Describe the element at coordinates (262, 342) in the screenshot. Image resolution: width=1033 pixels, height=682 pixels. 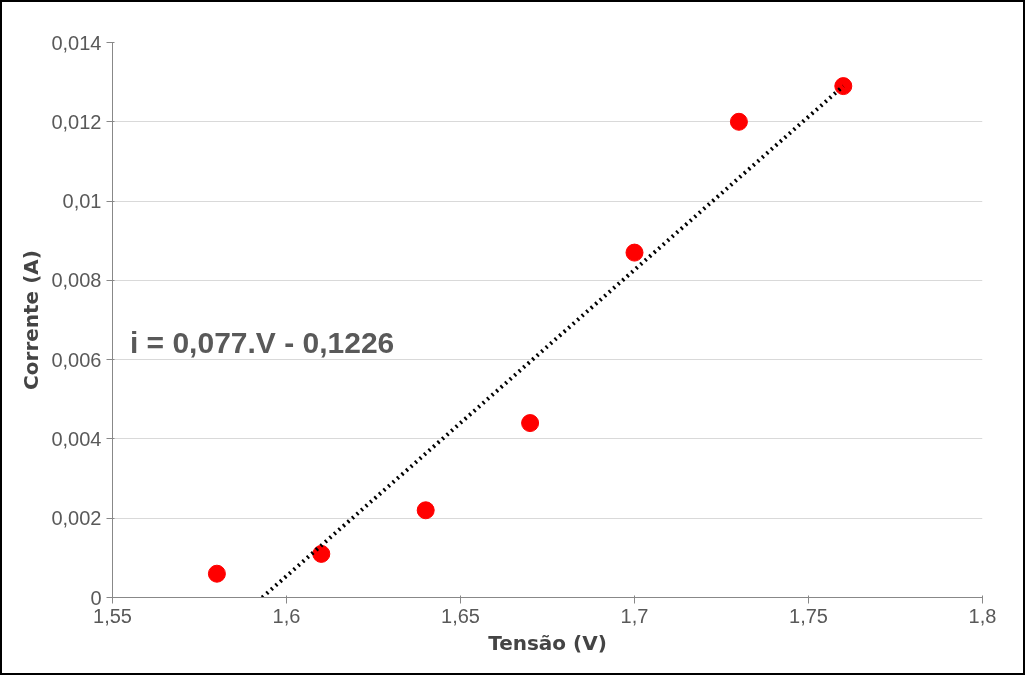
I see `annotation: i = 0,077.V - 0,1226` at that location.